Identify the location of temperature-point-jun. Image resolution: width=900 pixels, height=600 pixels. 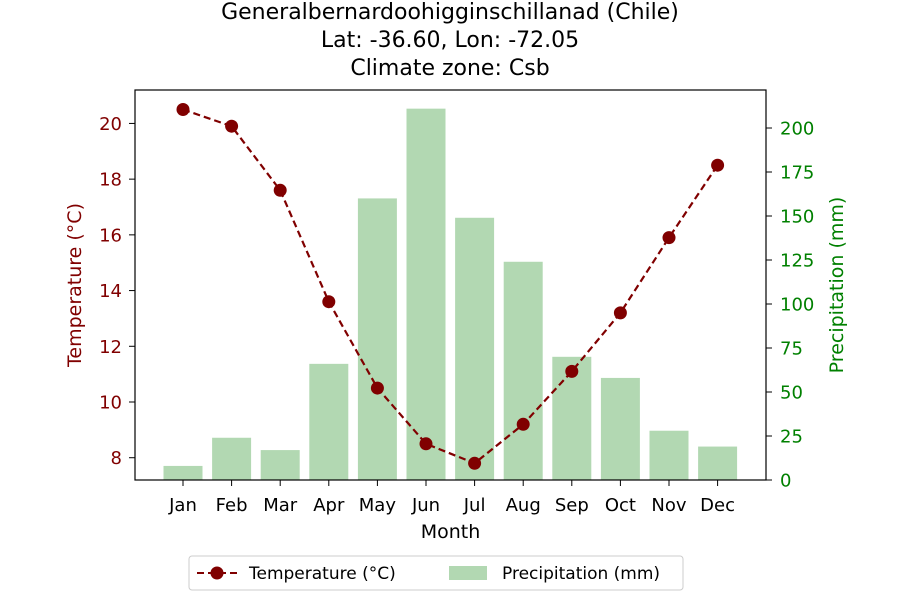
(426, 444).